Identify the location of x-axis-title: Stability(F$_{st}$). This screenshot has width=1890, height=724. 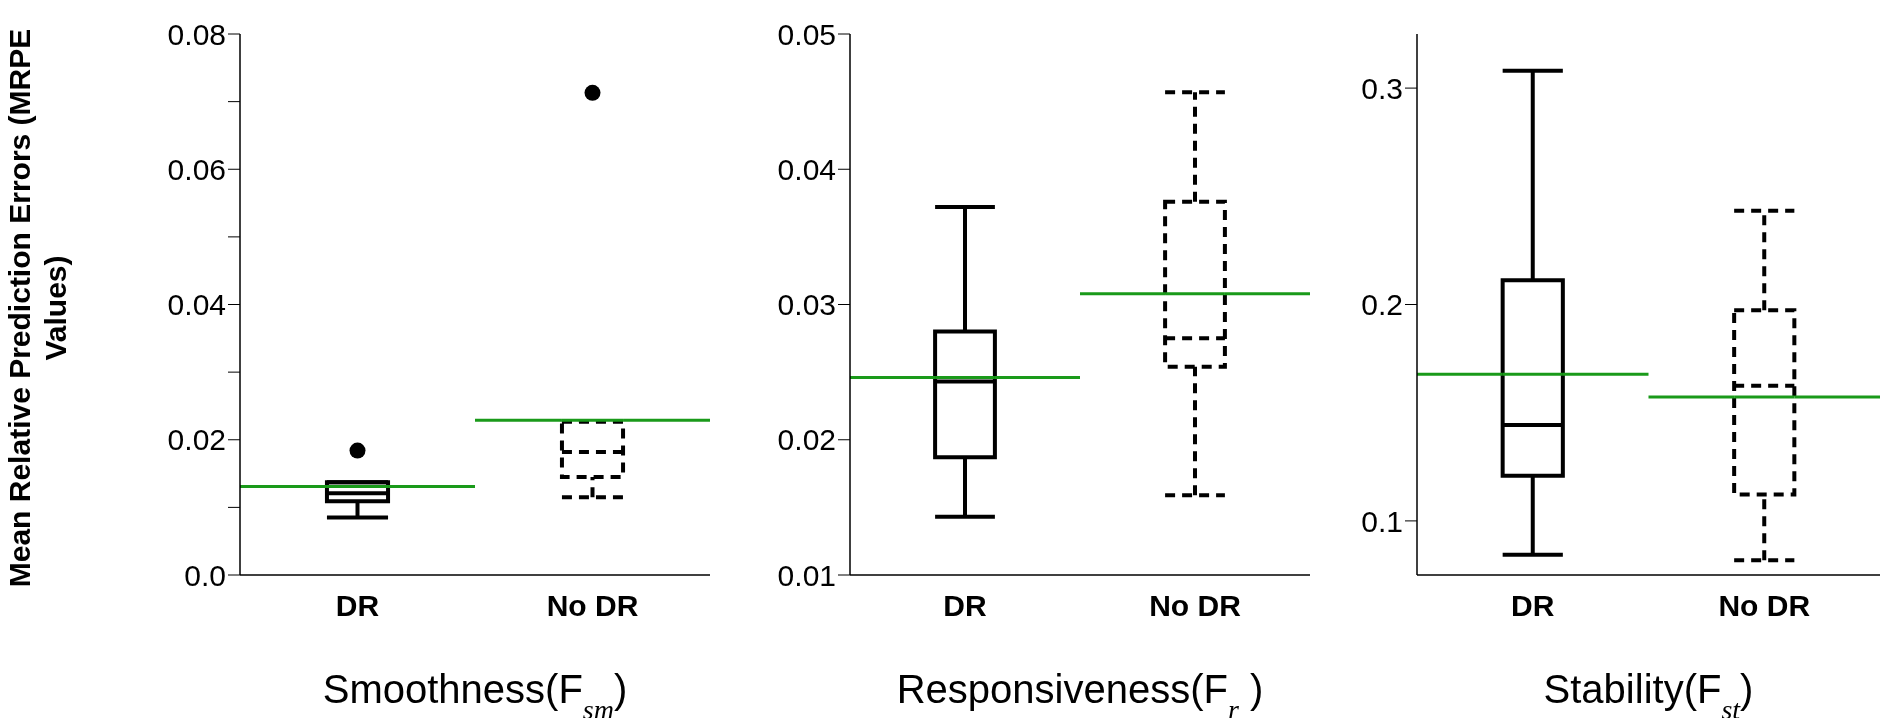
(1648, 695).